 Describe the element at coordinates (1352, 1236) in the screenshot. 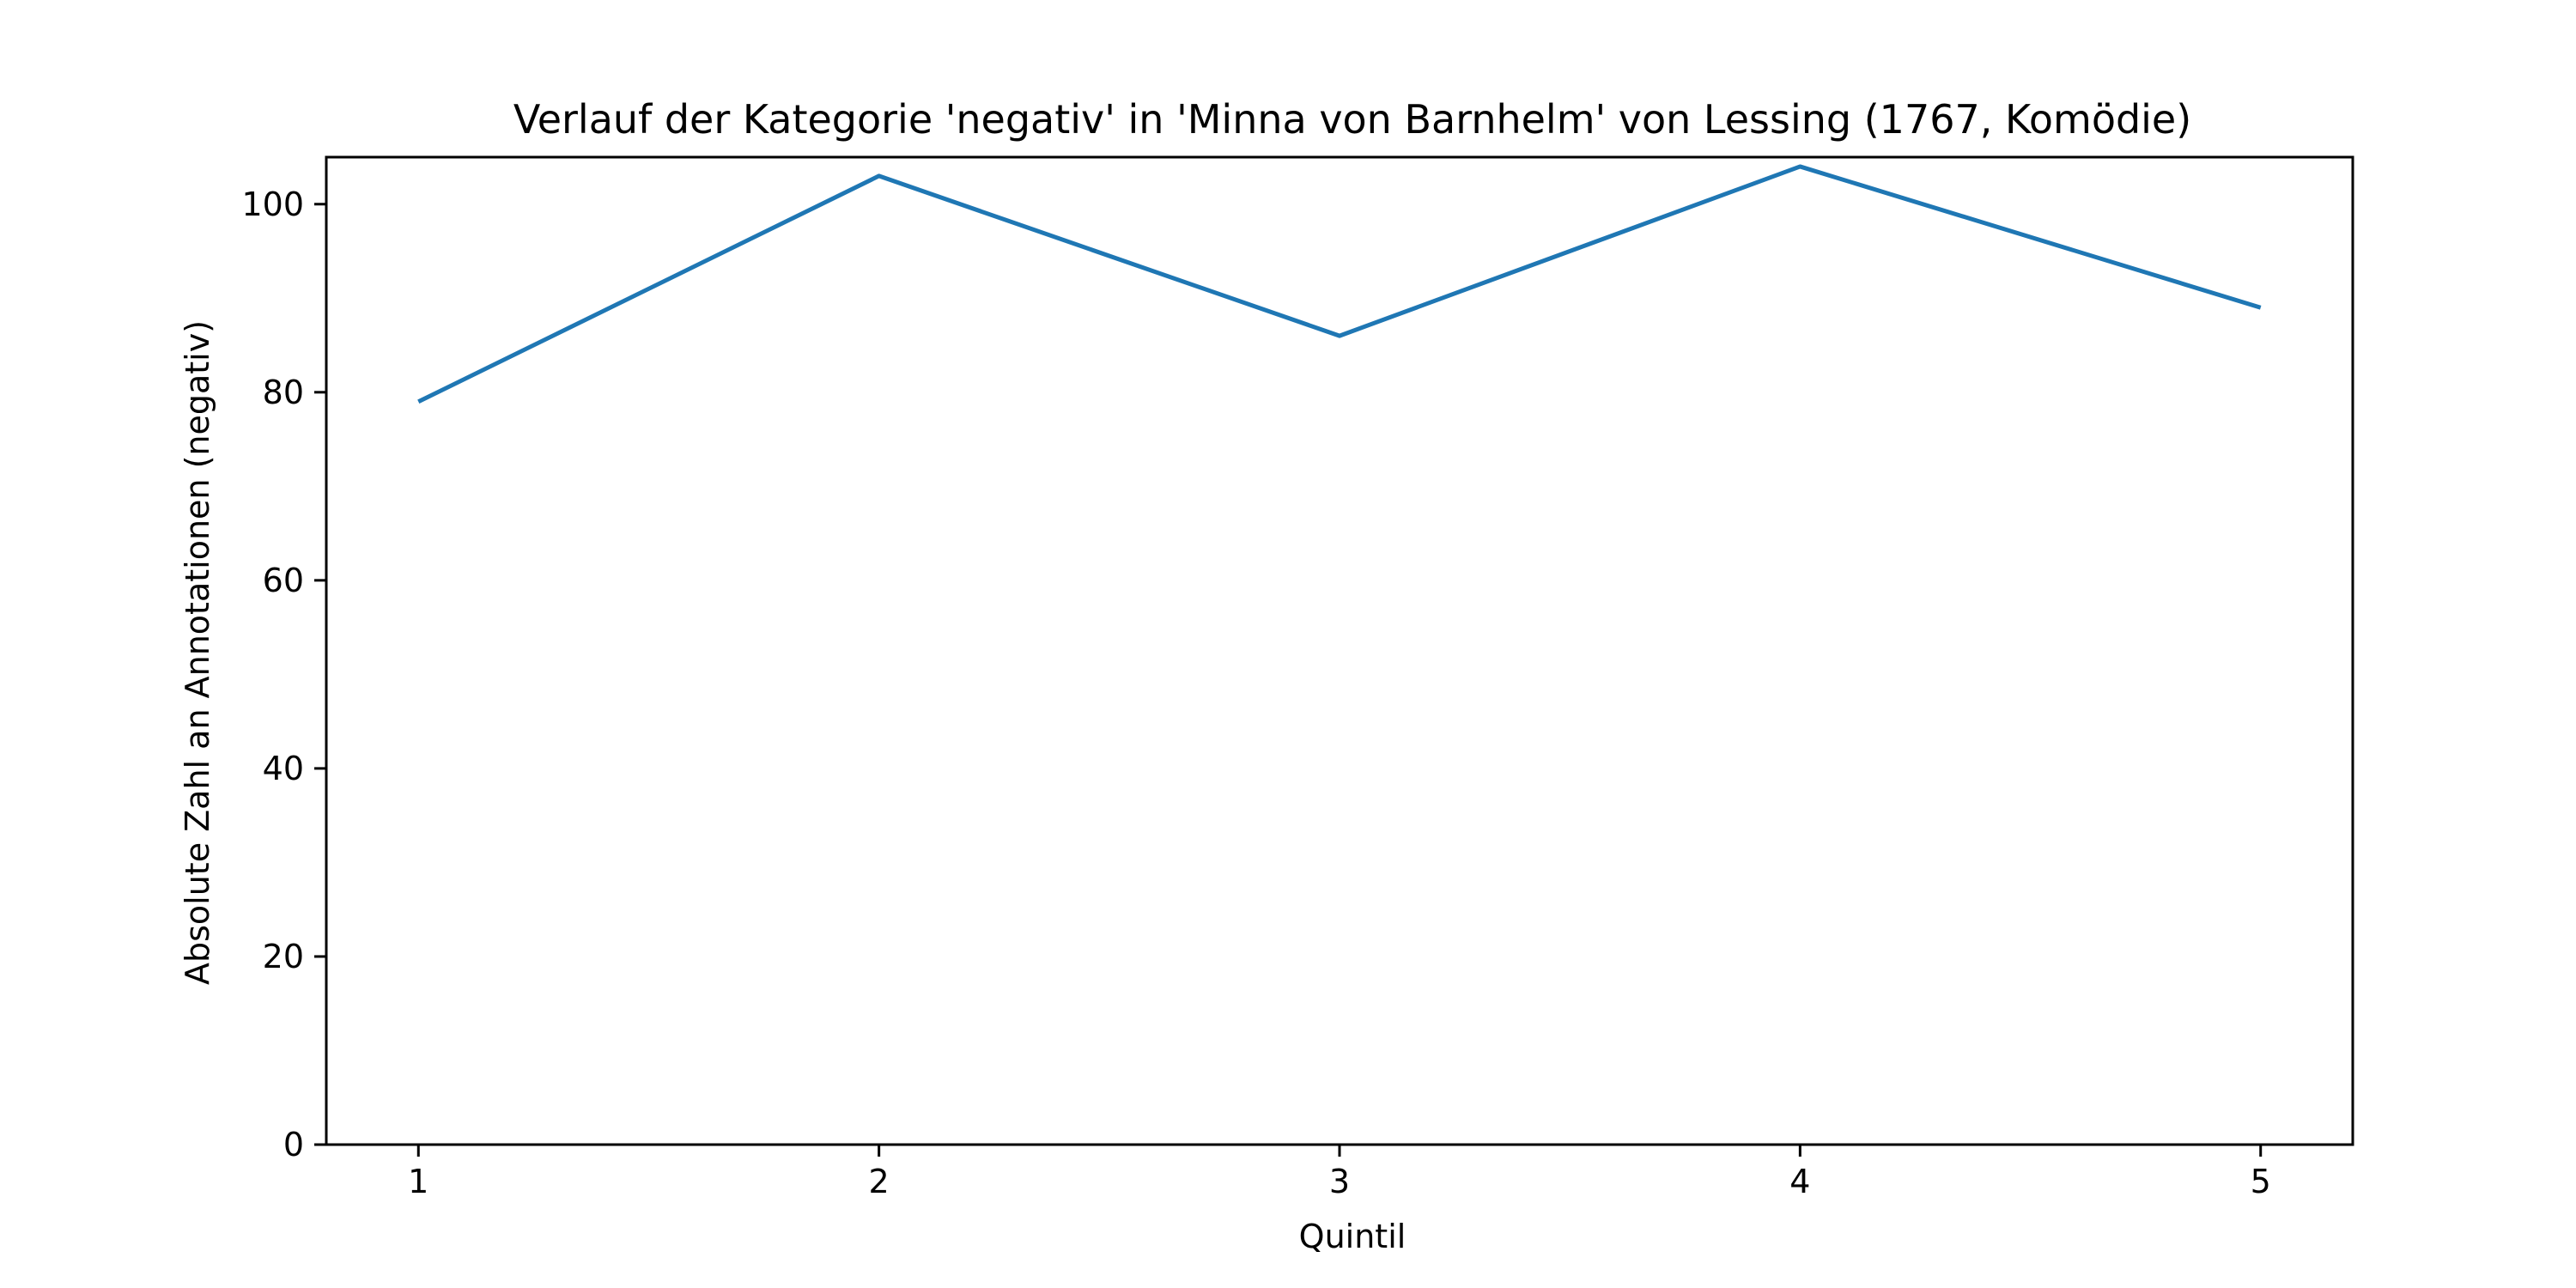

I see `x-axis-label: Quintil` at that location.